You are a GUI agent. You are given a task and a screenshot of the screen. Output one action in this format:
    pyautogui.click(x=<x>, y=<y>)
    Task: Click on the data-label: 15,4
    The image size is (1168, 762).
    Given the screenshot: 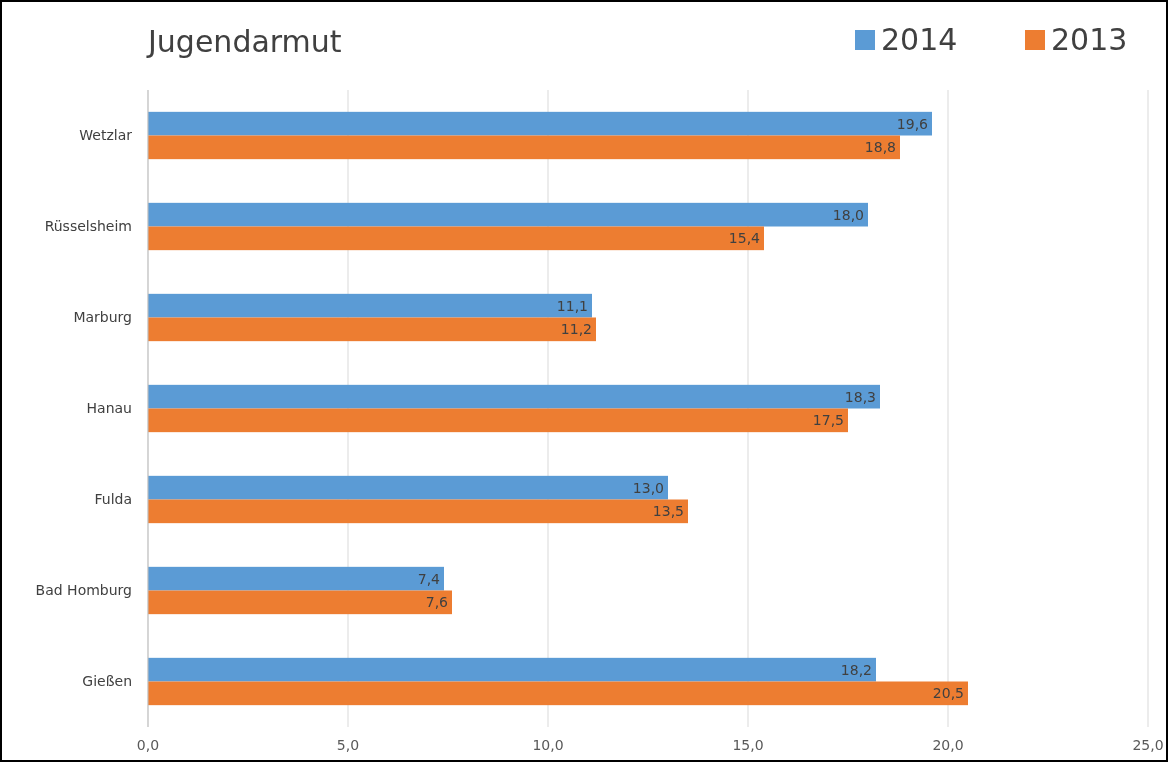 What is the action you would take?
    pyautogui.click(x=744, y=238)
    